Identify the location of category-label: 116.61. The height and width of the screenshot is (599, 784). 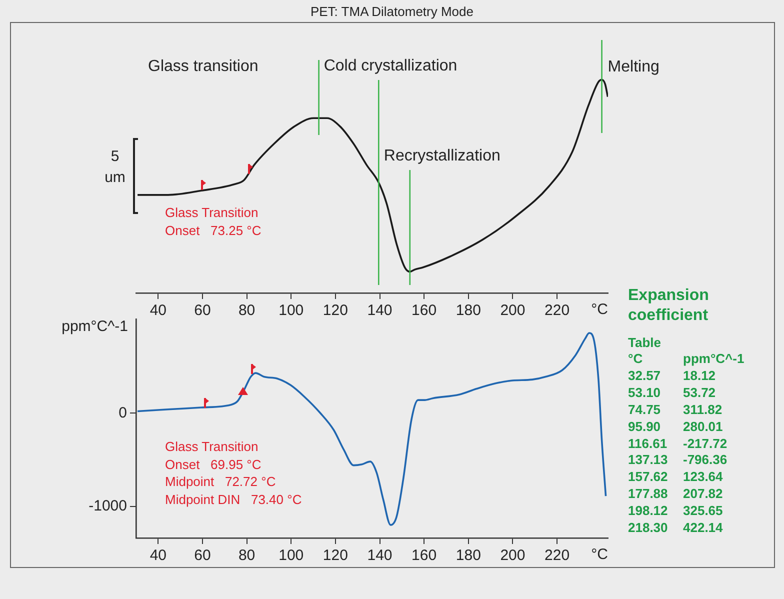
(648, 444).